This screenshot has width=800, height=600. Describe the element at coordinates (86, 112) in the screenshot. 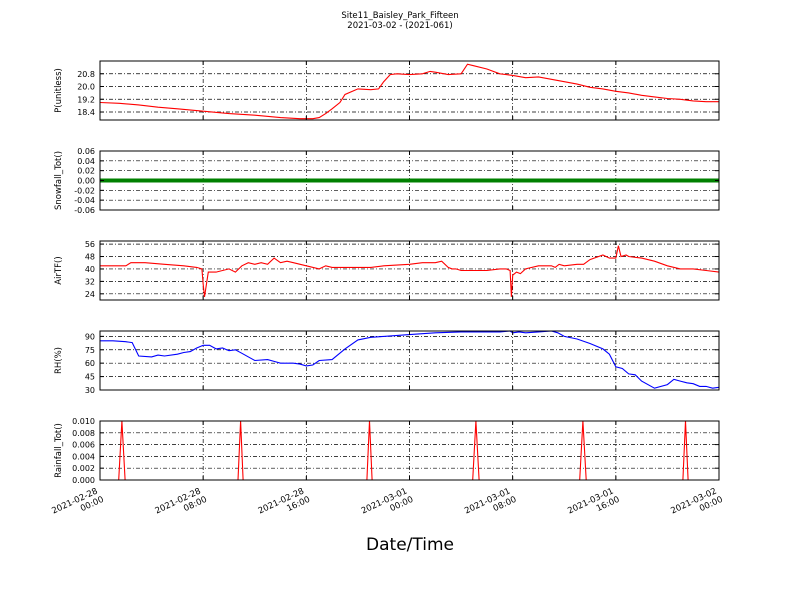

I see `y-tick-label: 18.4` at that location.